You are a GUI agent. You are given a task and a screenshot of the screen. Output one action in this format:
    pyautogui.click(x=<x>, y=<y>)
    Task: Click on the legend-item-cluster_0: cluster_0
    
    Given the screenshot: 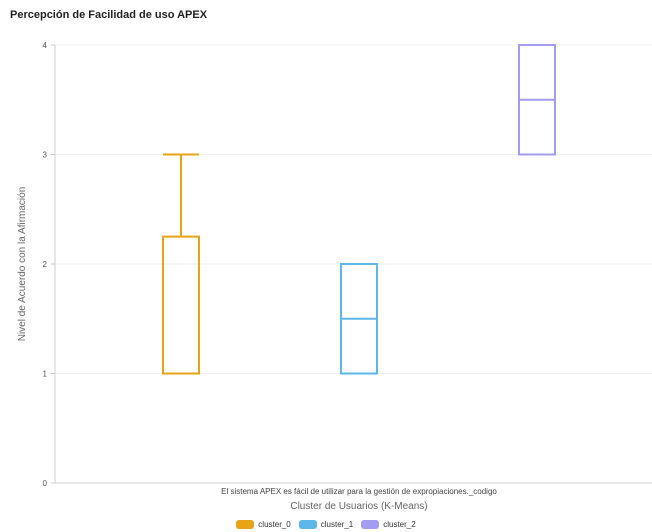 What is the action you would take?
    pyautogui.click(x=263, y=524)
    